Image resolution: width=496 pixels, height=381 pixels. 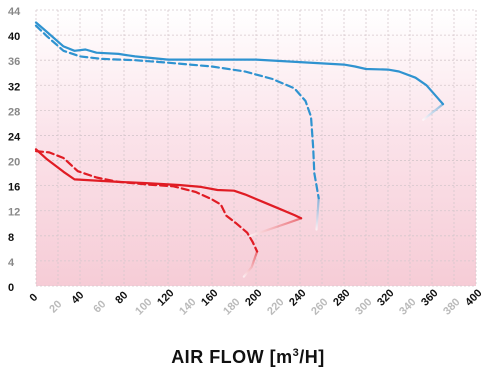 I want to click on x-tick-label: 100, so click(x=143, y=306).